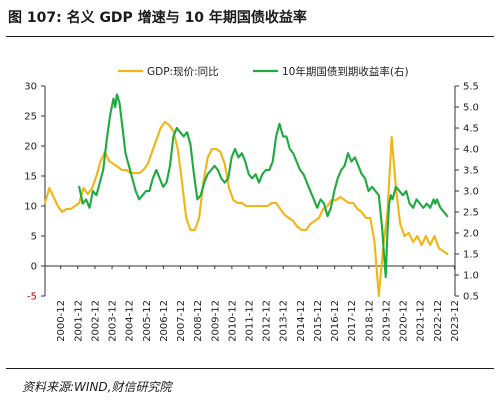 Image resolution: width=500 pixels, height=405 pixels. What do you see at coordinates (471, 276) in the screenshot?
I see `right-tick-label: 1.0` at bounding box center [471, 276].